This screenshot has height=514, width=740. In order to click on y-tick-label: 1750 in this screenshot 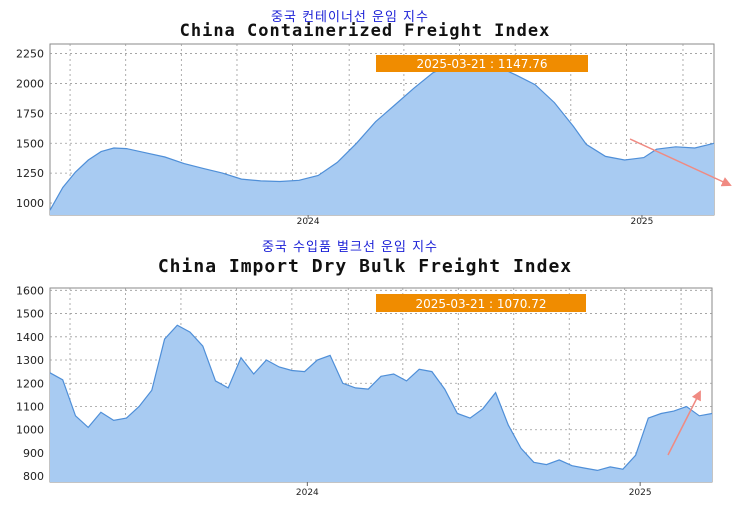, I will do `click(30, 113)`.